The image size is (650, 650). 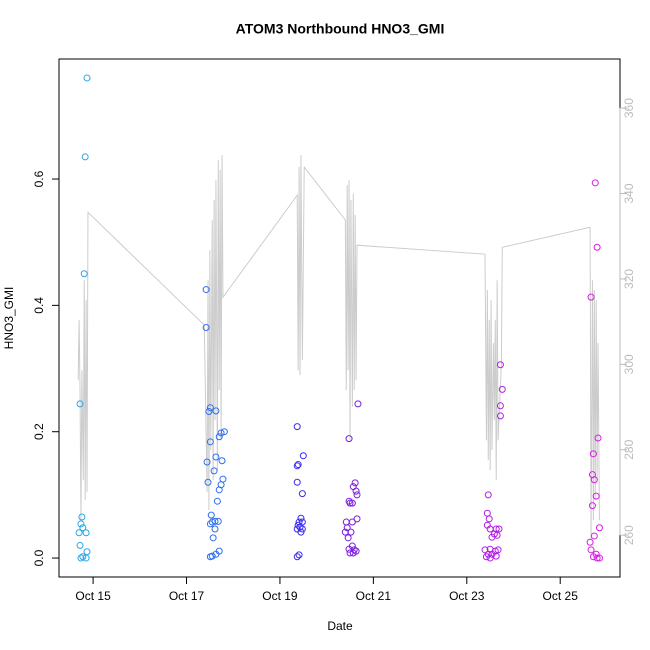 What do you see at coordinates (561, 596) in the screenshot?
I see `x-tick-label: Oct 25` at bounding box center [561, 596].